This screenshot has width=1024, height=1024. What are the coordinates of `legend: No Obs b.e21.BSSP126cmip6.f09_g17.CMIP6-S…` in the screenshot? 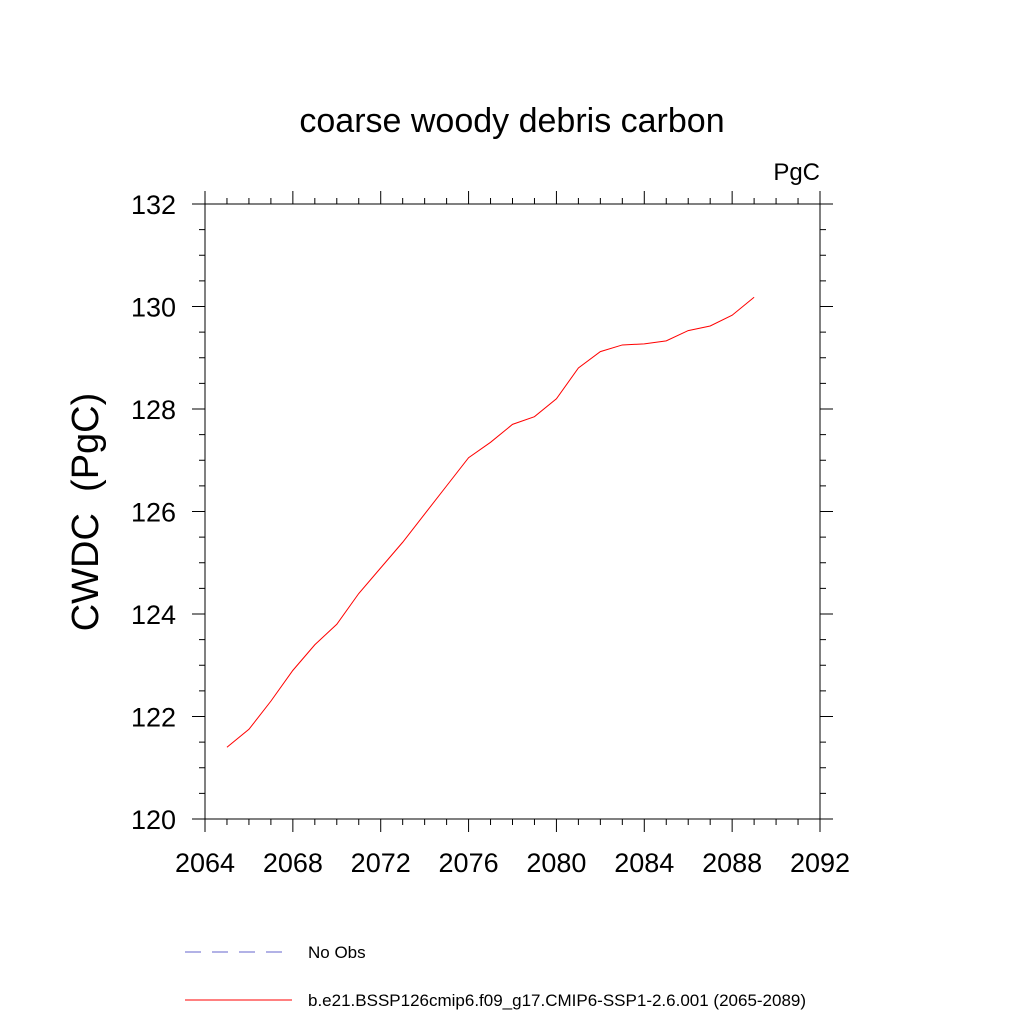 It's located at (495, 976).